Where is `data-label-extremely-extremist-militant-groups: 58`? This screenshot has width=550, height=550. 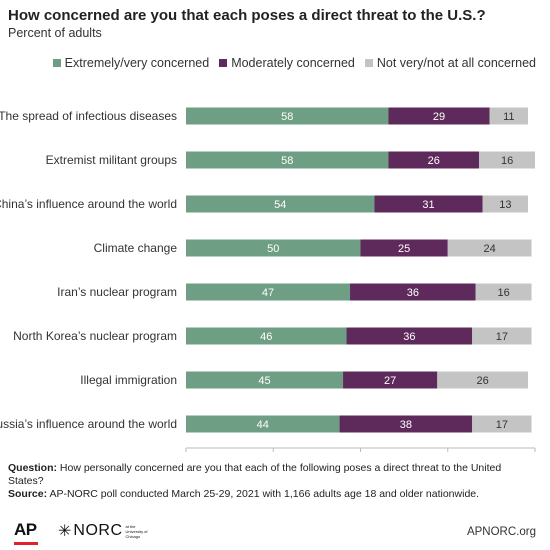
data-label-extremely-extremist-militant-groups: 58 is located at coordinates (287, 161).